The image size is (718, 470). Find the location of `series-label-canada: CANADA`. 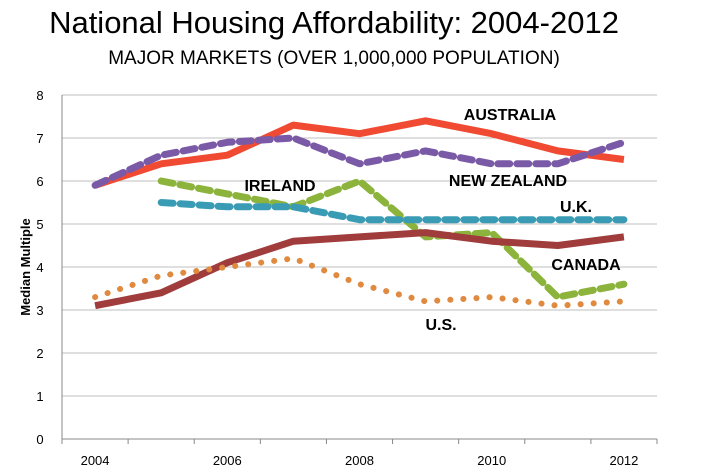

series-label-canada: CANADA is located at coordinates (586, 265).